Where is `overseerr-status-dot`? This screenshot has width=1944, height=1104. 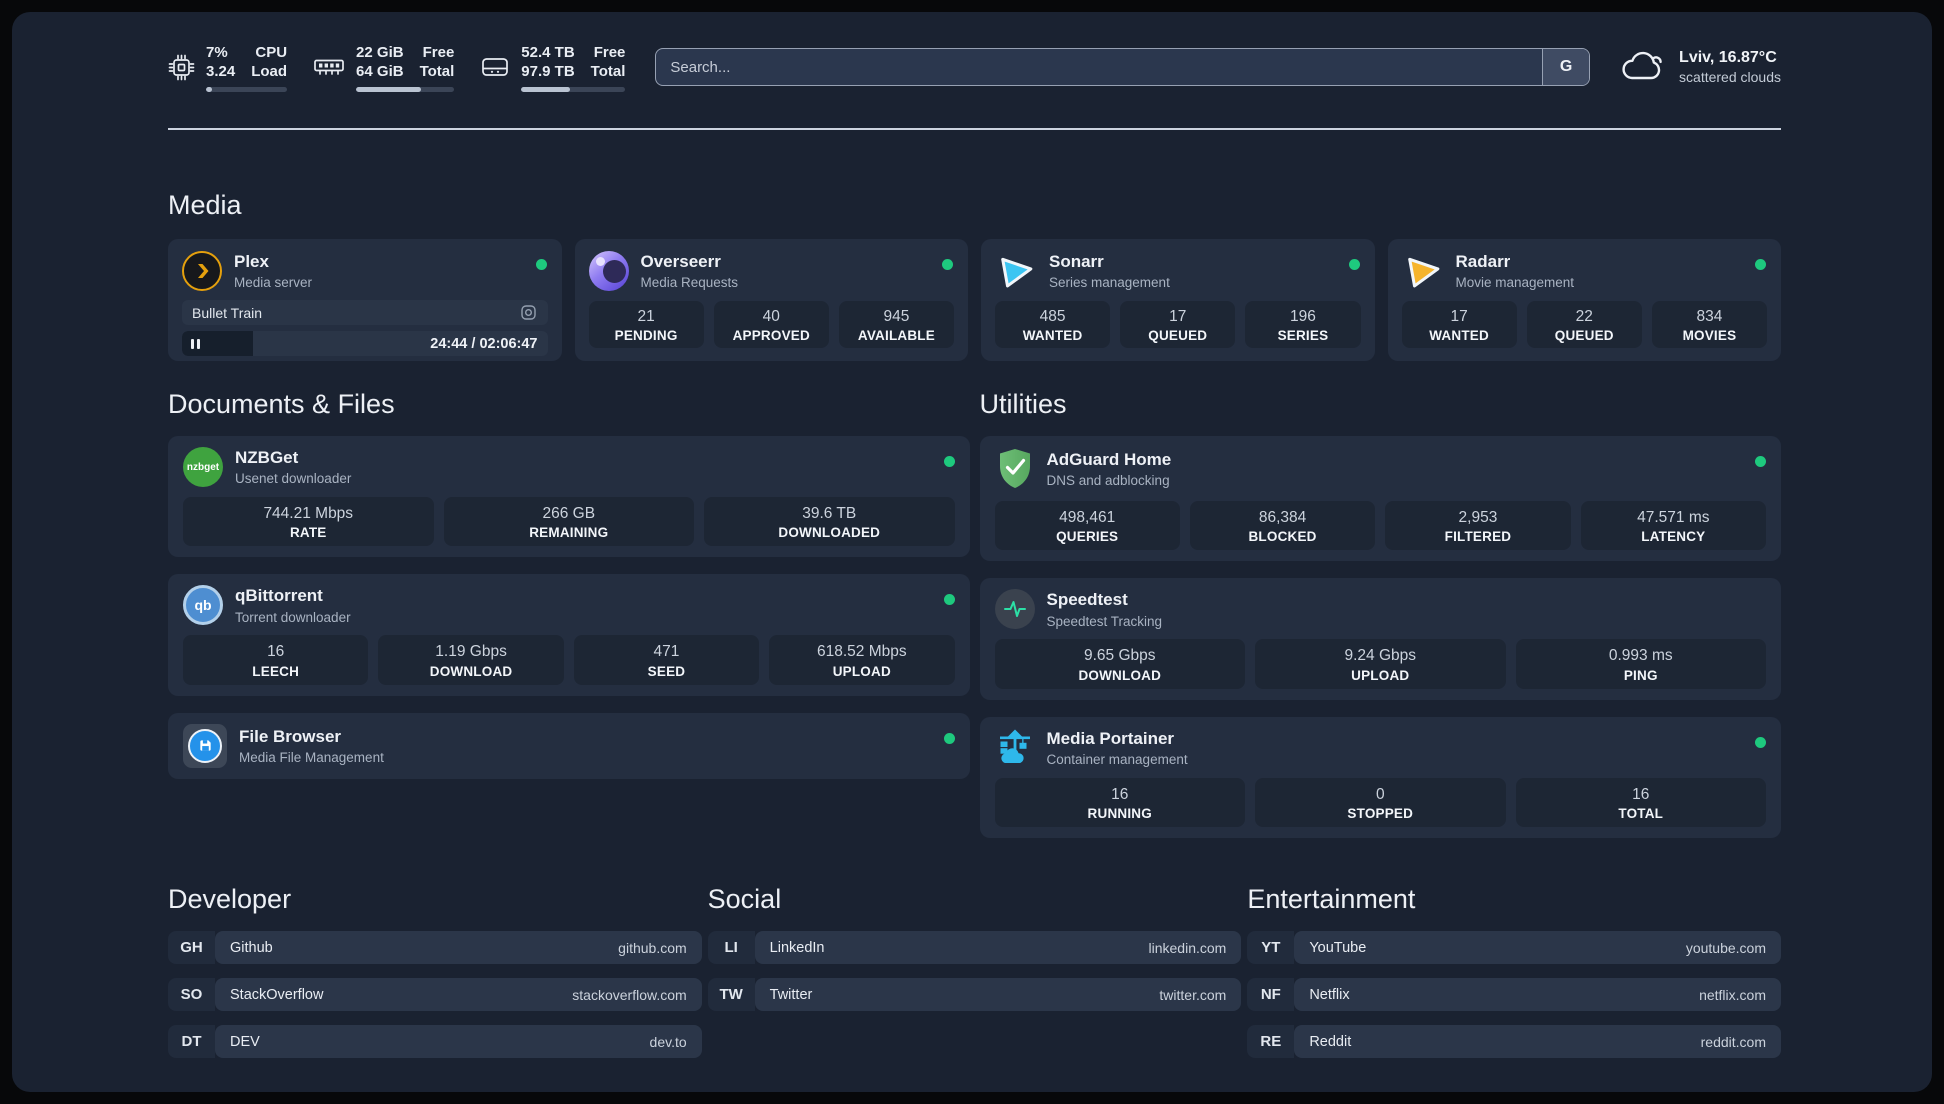
overseerr-status-dot is located at coordinates (947, 265).